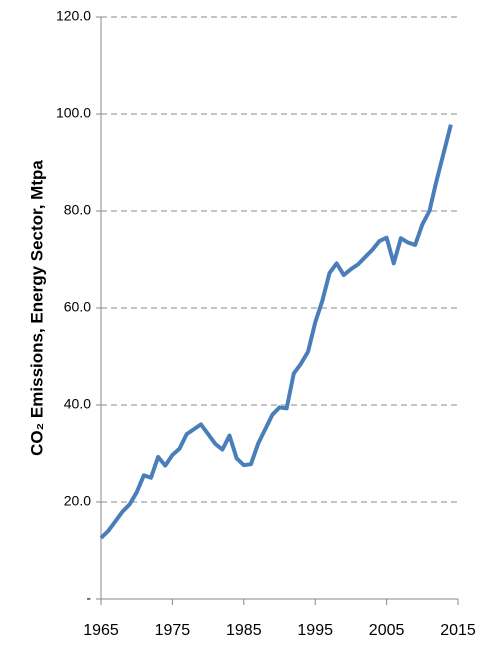  I want to click on y-tick-label: 80.0, so click(77, 210).